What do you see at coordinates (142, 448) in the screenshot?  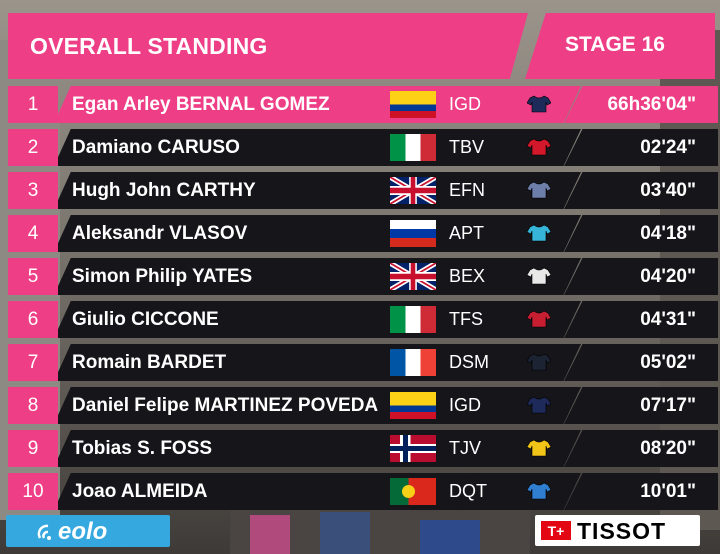 I see `rider-name: Tobias S. FOSS` at bounding box center [142, 448].